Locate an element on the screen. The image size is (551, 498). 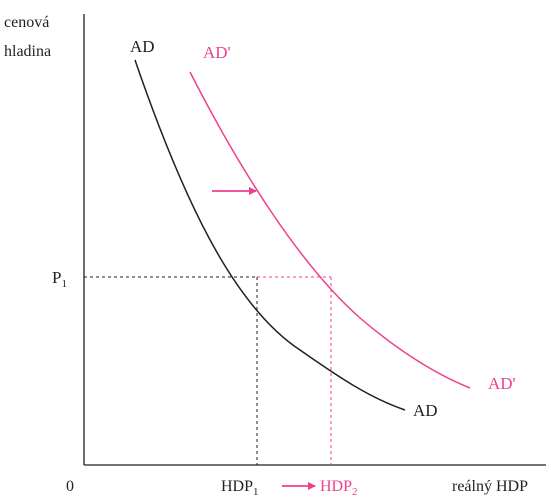
x-axis-label: reálný HDP is located at coordinates (490, 486).